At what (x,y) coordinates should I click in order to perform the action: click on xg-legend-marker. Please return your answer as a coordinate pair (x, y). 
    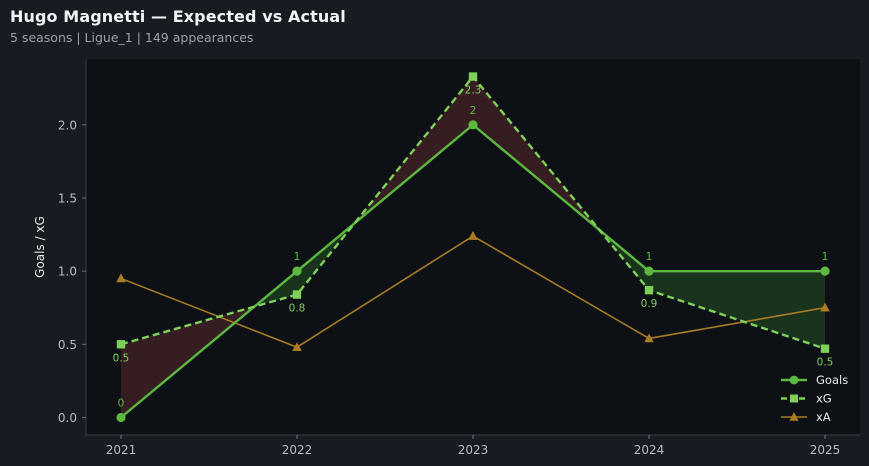
    Looking at the image, I should click on (794, 398).